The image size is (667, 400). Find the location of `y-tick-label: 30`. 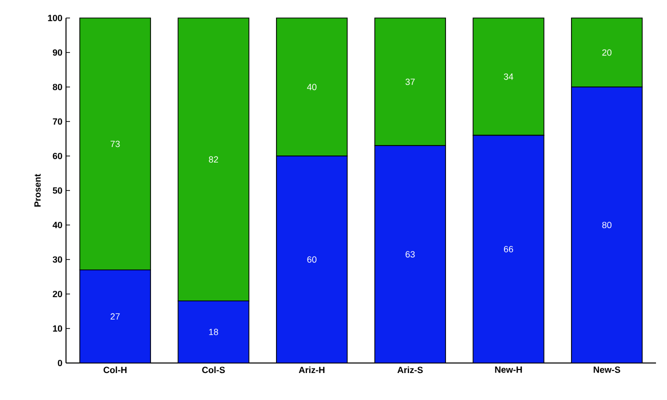

y-tick-label: 30 is located at coordinates (57, 259).